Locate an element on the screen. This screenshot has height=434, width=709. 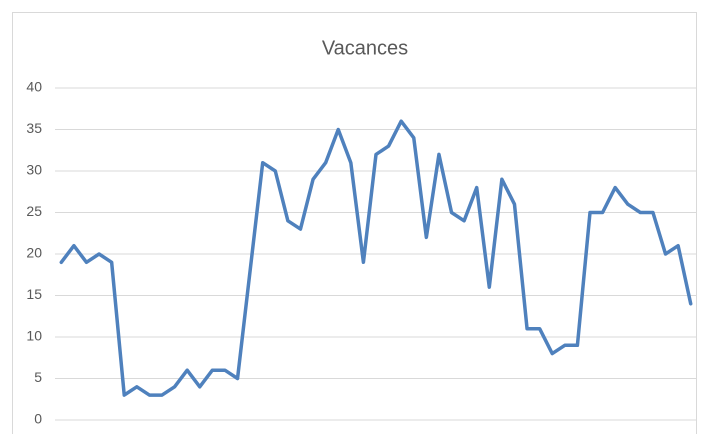
y-tick-label: 15 is located at coordinates (34, 294).